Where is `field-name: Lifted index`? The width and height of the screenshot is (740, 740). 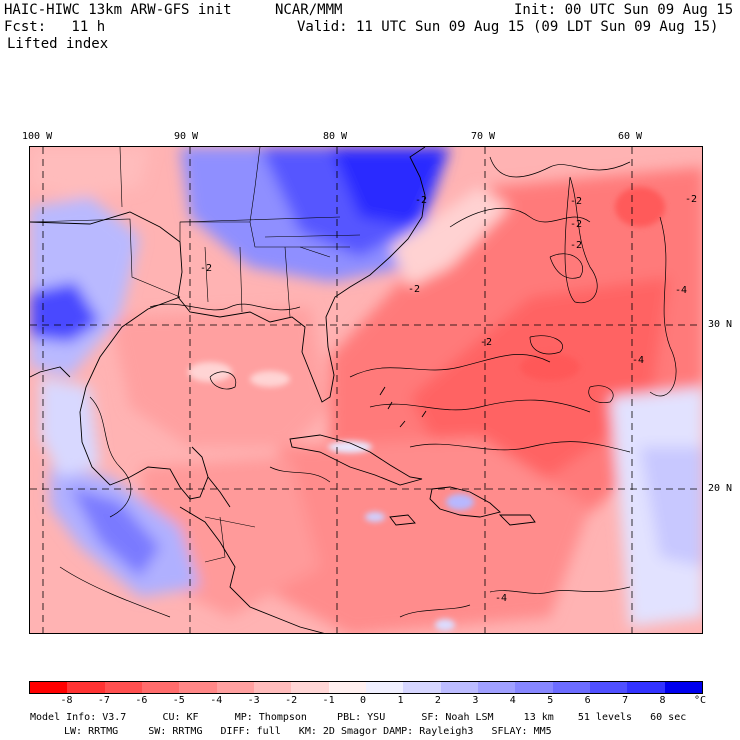 field-name: Lifted index is located at coordinates (58, 44).